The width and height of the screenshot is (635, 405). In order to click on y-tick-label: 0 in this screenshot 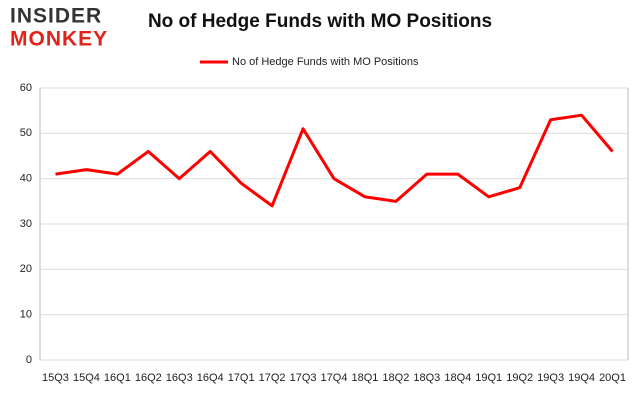, I will do `click(29, 360)`.